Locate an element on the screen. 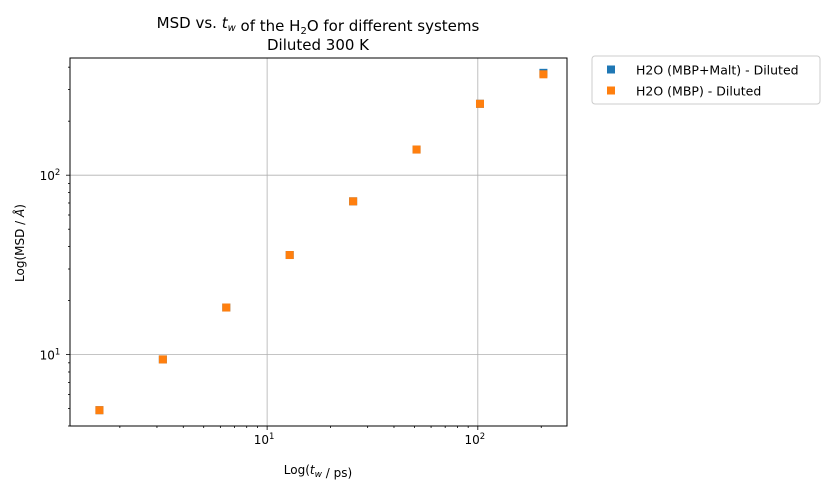 This screenshot has width=831, height=489. legend-label-series-2: H2O (MBP) - Diluted is located at coordinates (698, 91).